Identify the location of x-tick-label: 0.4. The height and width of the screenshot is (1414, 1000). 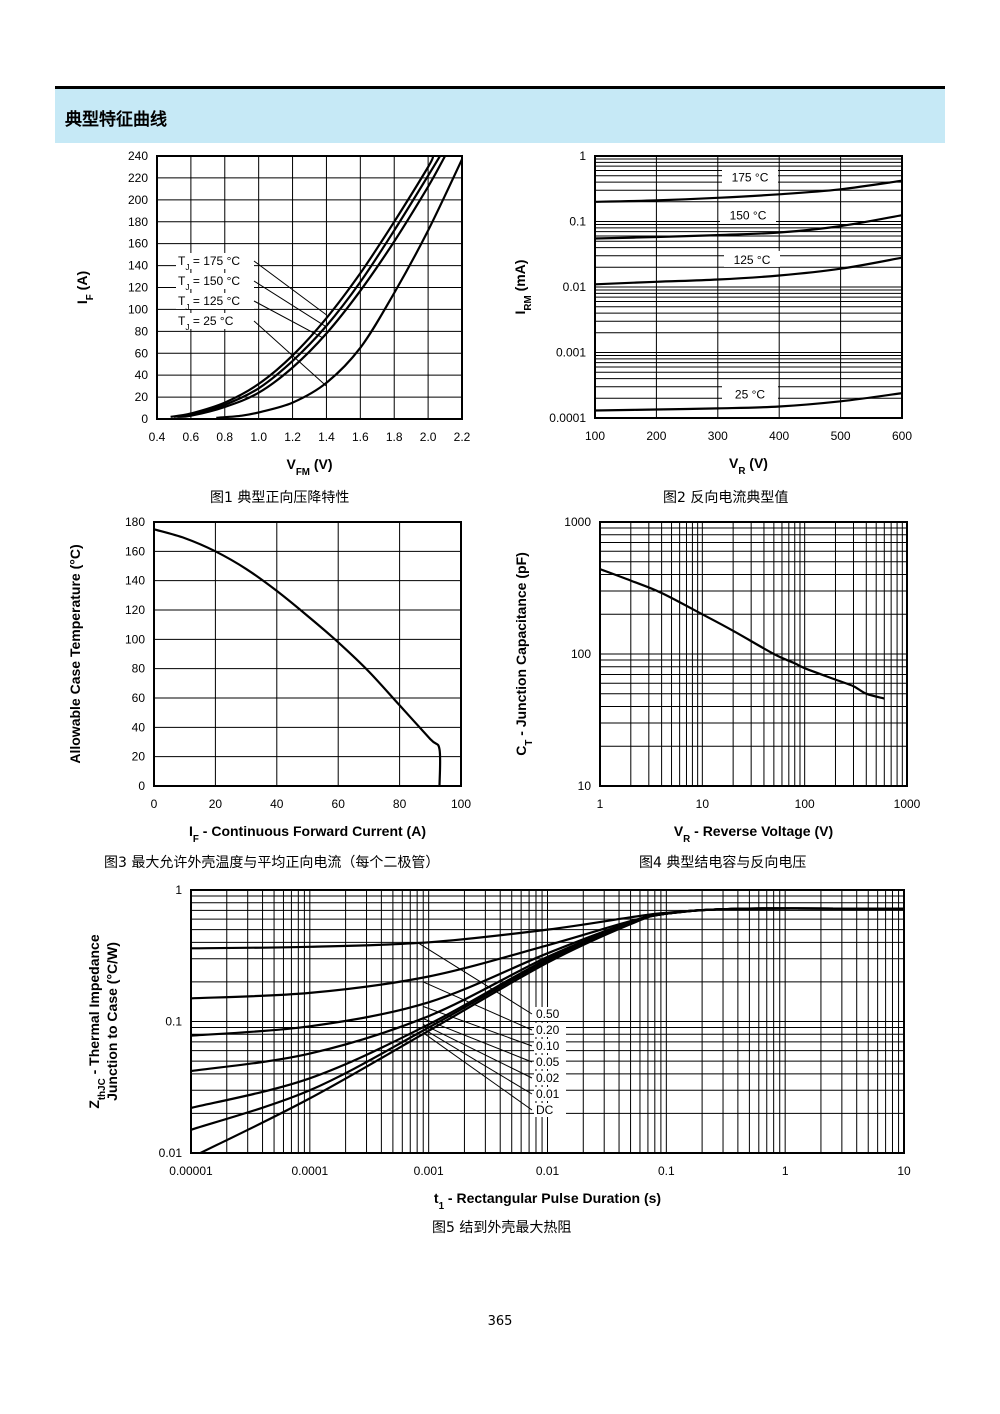
(157, 437).